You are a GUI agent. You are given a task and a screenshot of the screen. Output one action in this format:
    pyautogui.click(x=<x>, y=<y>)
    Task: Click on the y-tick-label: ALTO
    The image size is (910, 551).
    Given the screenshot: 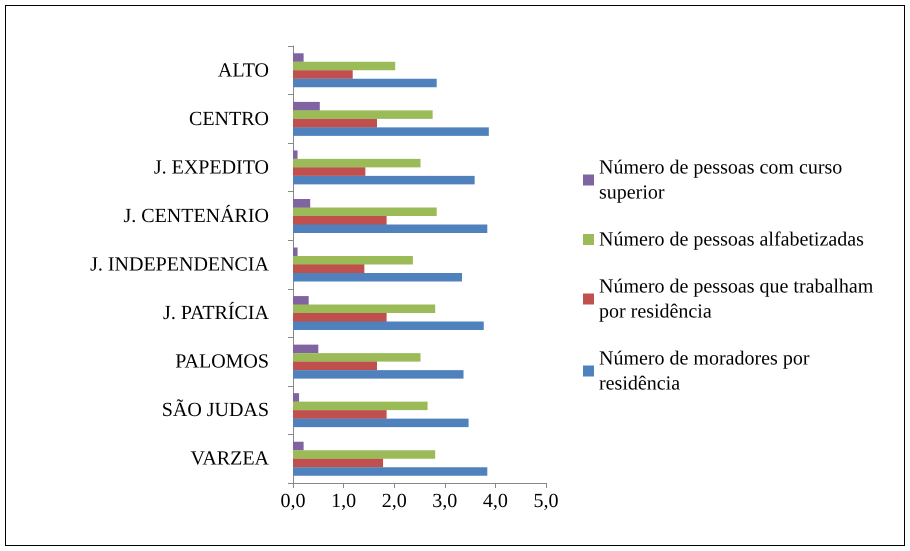 What is the action you would take?
    pyautogui.click(x=243, y=70)
    